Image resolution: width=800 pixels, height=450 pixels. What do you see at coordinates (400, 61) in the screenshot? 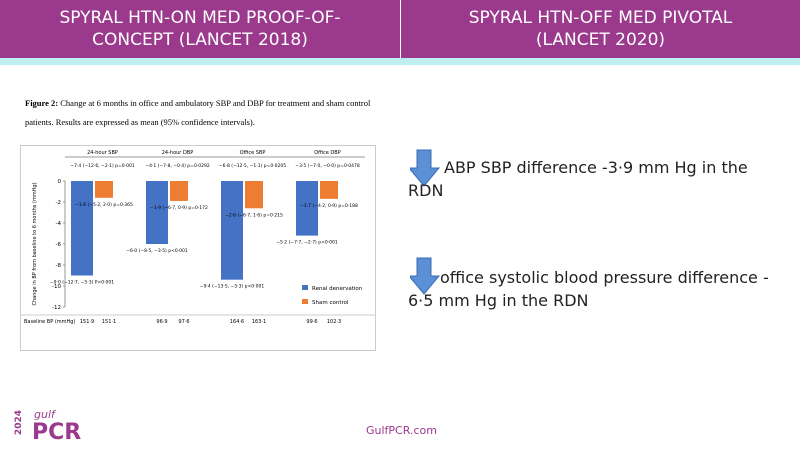
I see `header-strip` at bounding box center [400, 61].